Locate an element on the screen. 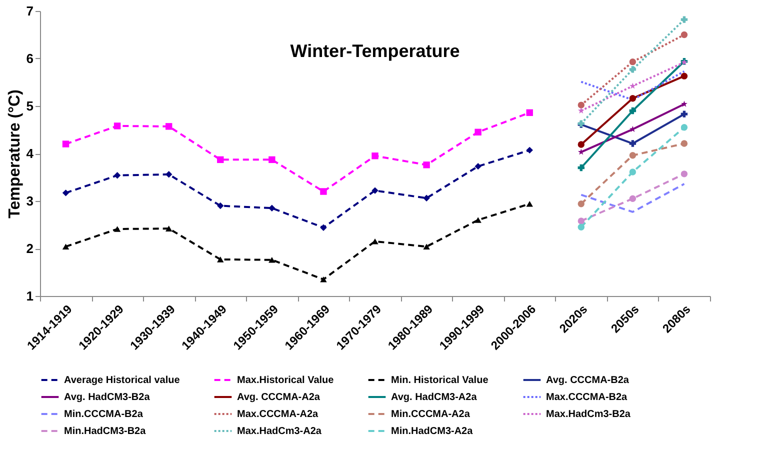 This screenshot has width=770, height=452. y-tick-label: 7 is located at coordinates (30, 11).